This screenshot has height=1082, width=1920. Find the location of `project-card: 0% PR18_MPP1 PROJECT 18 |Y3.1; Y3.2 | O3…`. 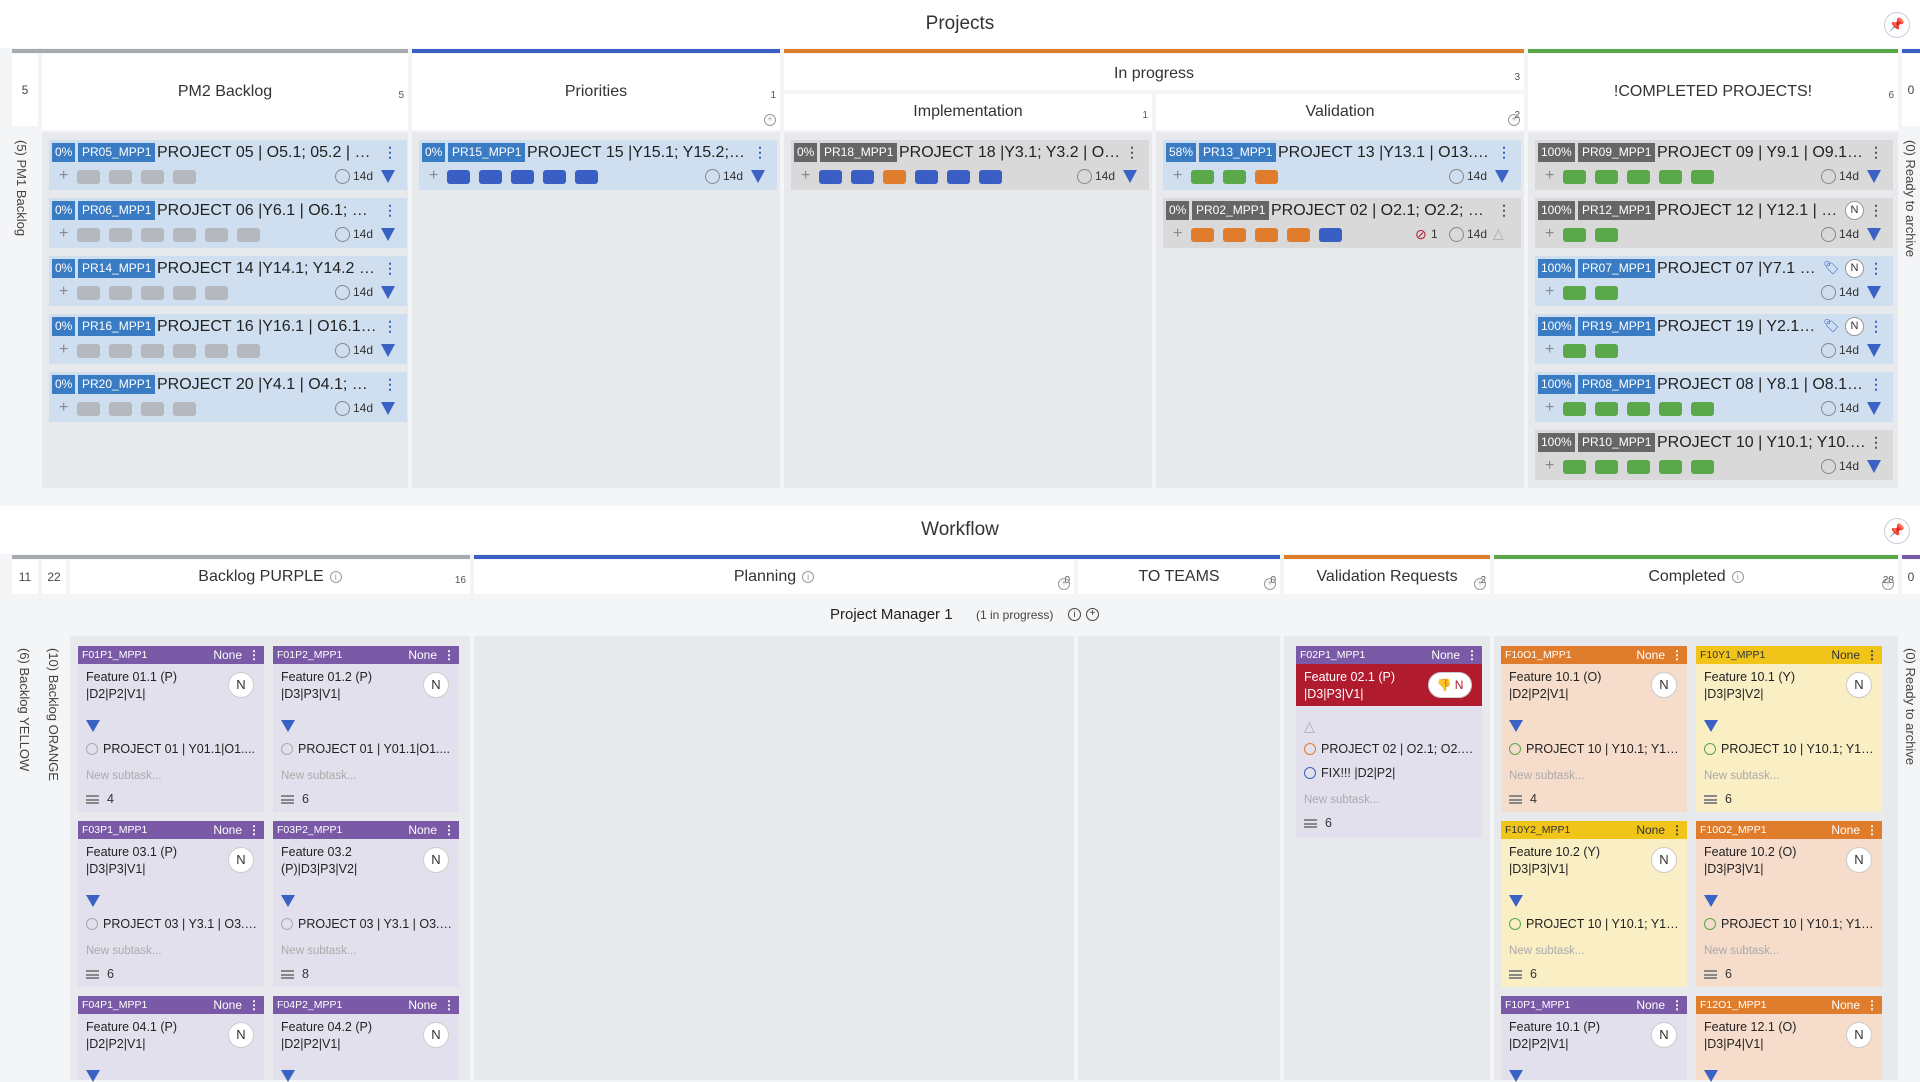

project-card: 0% PR18_MPP1 PROJECT 18 |Y3.1; Y3.2 | O3… is located at coordinates (970, 165).